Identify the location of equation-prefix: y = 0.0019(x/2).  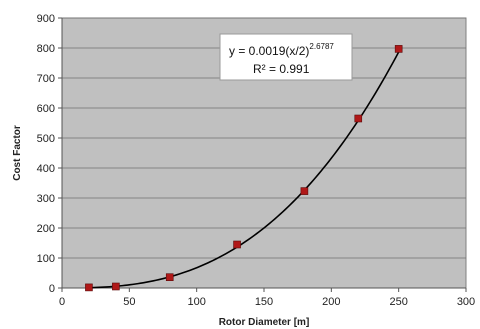
(269, 51).